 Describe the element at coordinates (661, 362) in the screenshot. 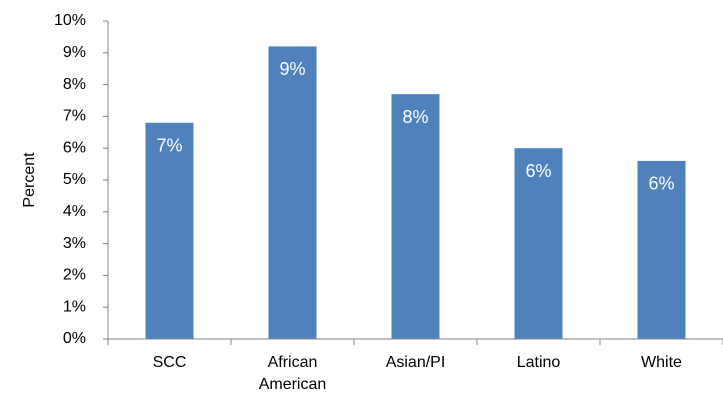

I see `x-tick-label: White` at that location.